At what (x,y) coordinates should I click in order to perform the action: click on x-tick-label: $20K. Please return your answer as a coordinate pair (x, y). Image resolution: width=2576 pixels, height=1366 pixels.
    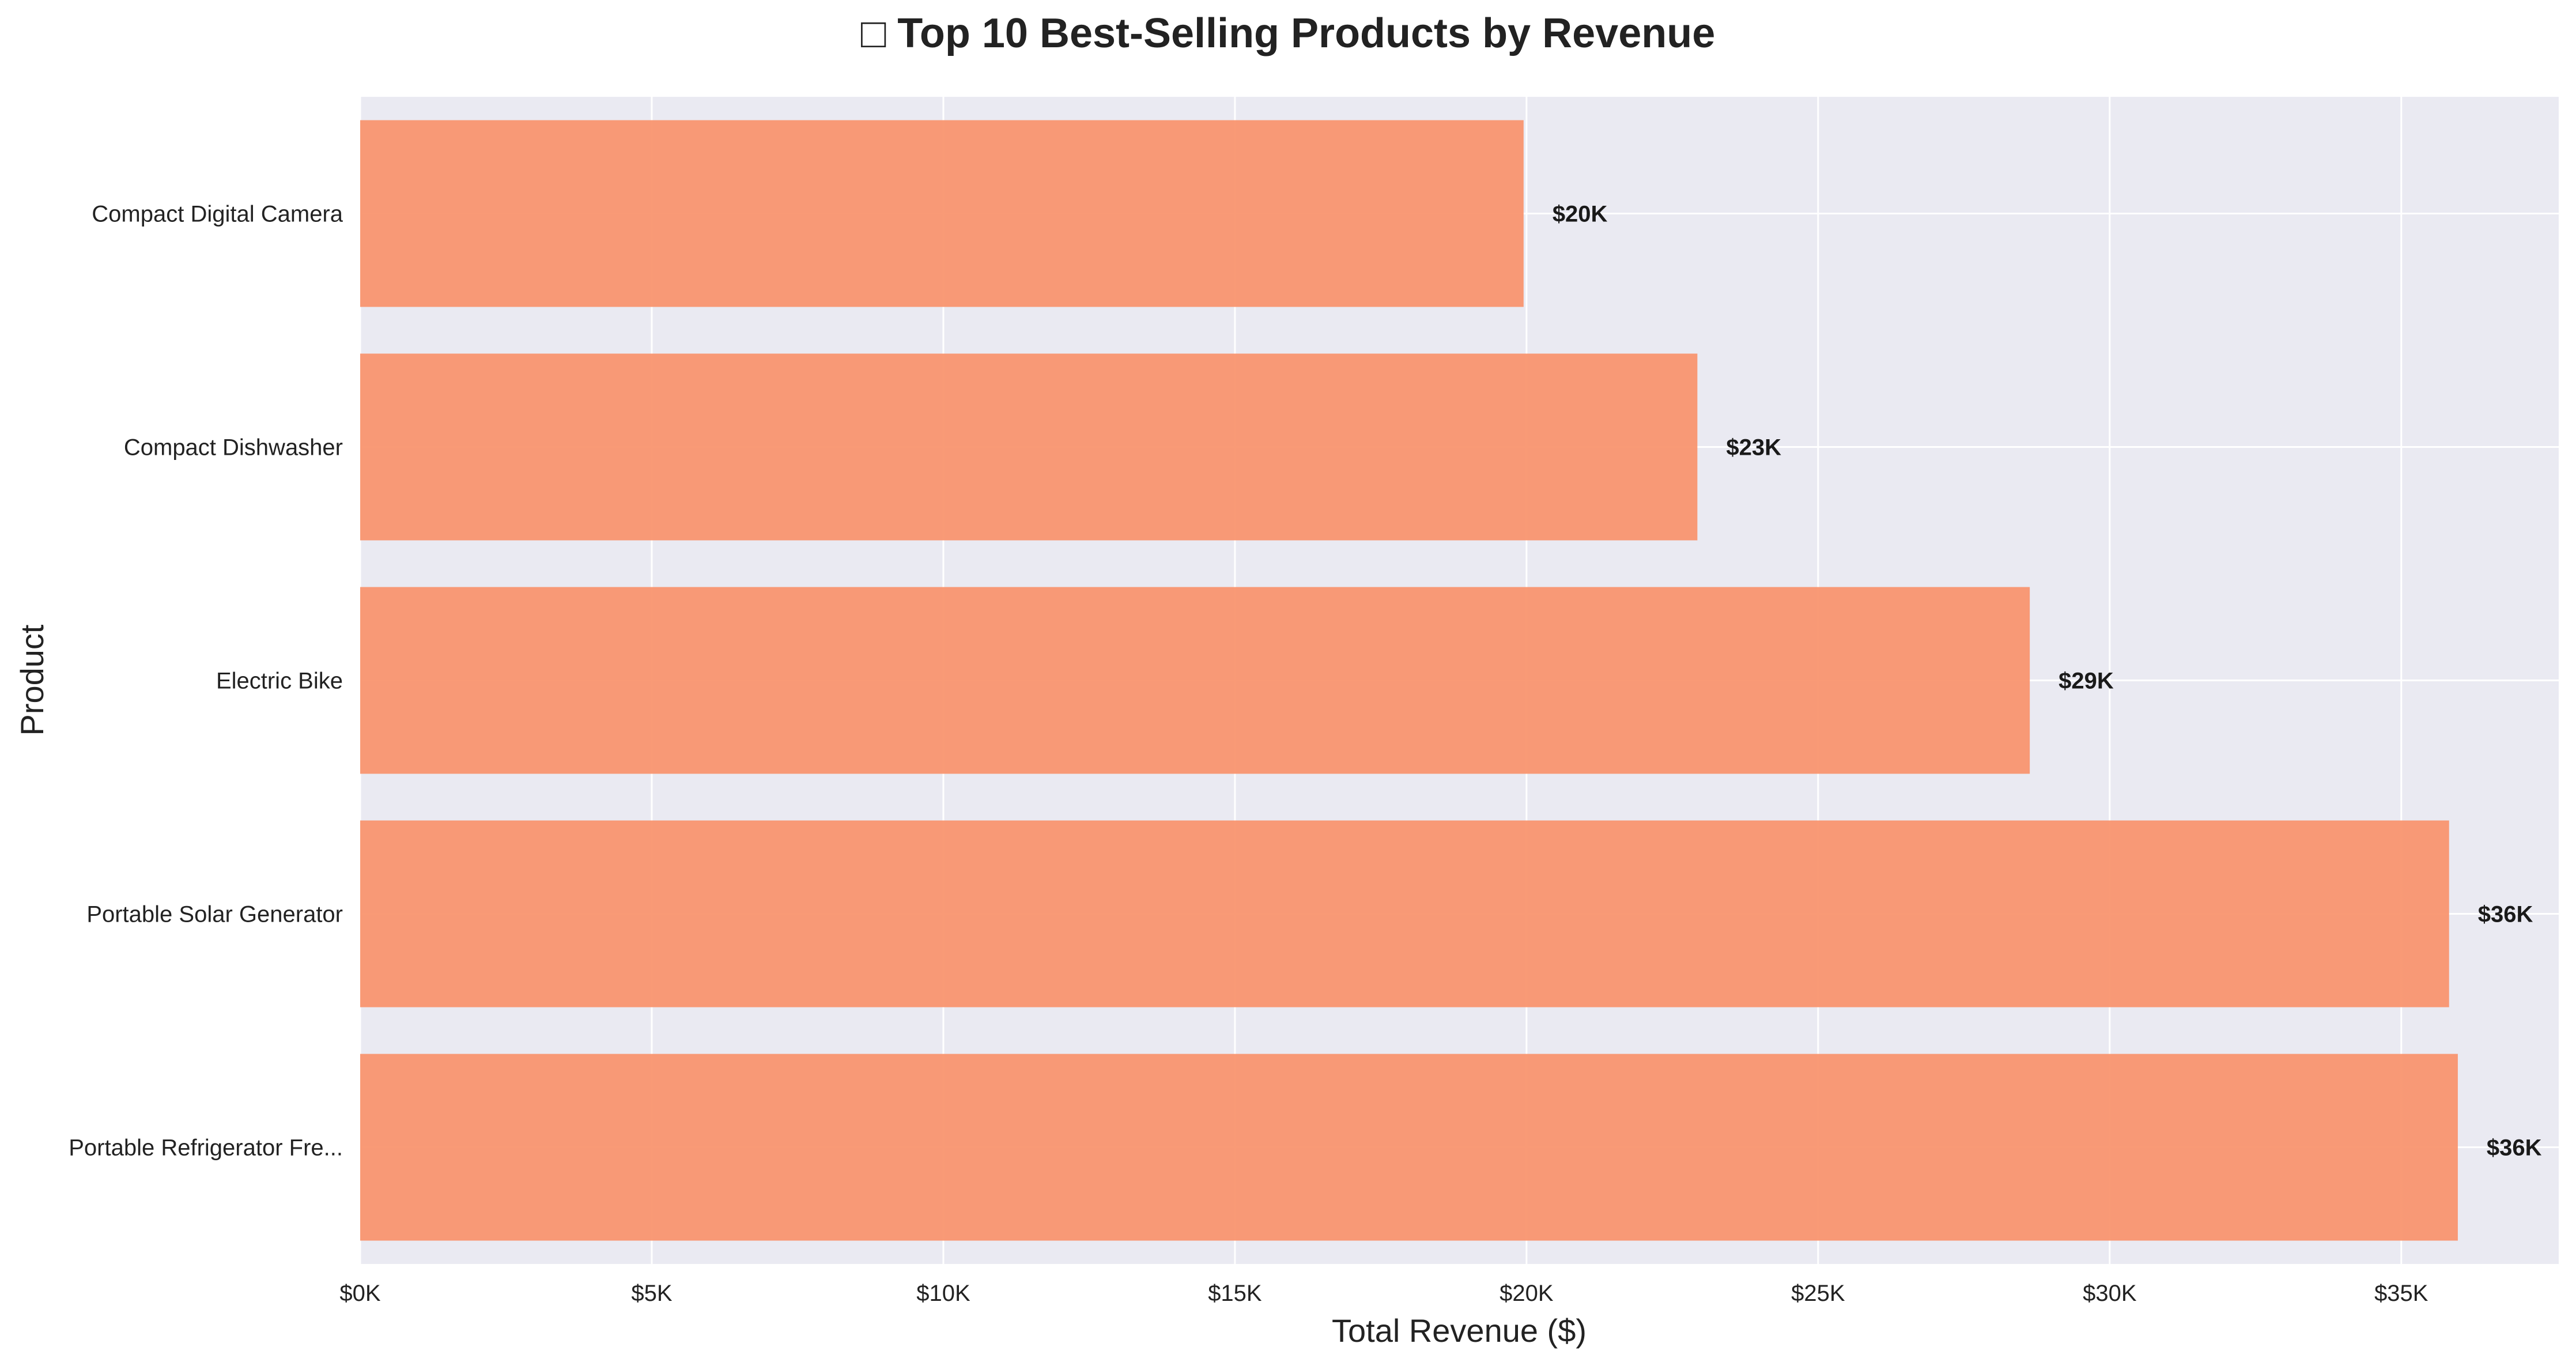
    Looking at the image, I should click on (1526, 1293).